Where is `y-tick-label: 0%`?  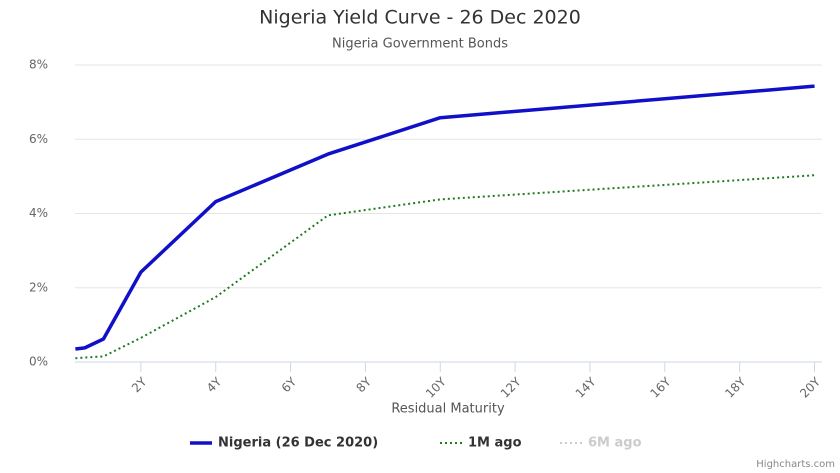 y-tick-label: 0% is located at coordinates (38, 362).